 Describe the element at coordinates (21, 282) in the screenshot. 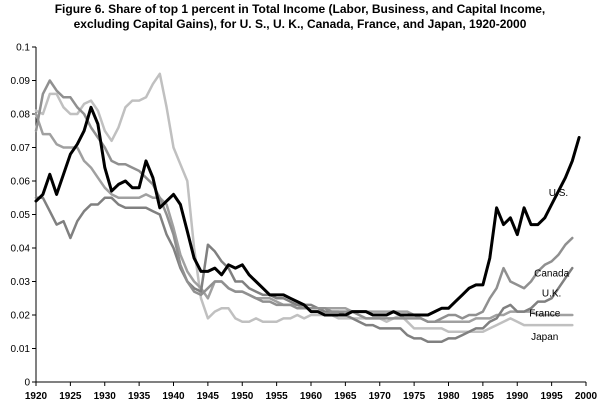

I see `y-tick-label: 0.03` at that location.